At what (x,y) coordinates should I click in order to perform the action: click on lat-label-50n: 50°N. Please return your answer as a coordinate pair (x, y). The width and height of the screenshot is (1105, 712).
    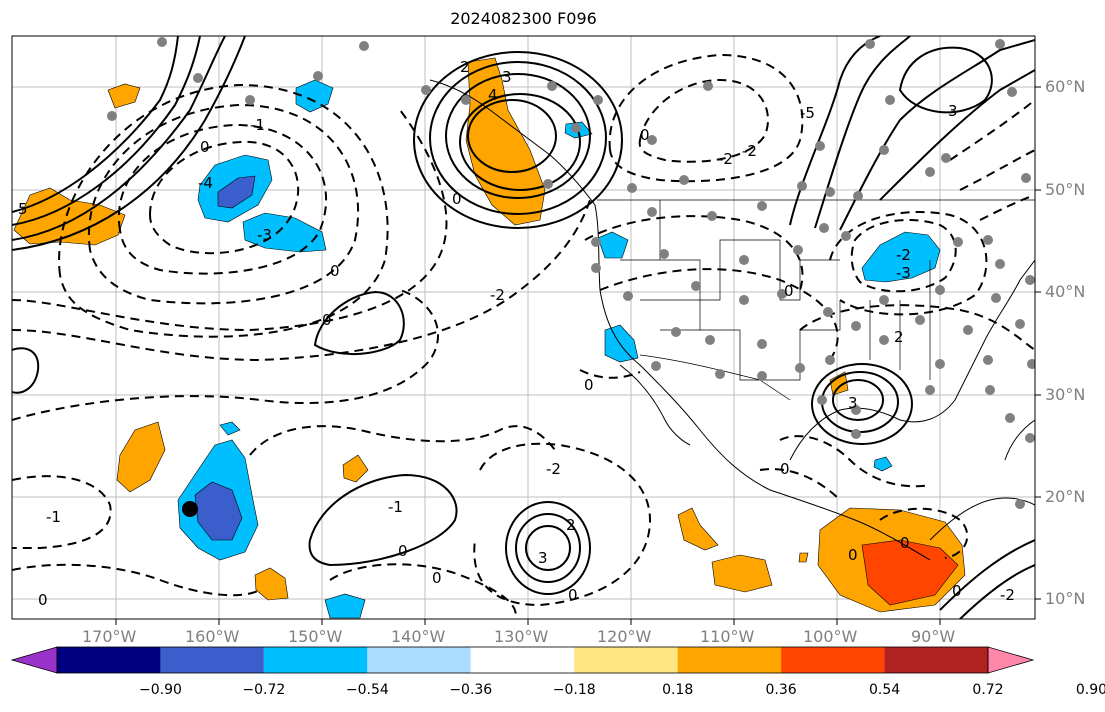
    Looking at the image, I should click on (1065, 189).